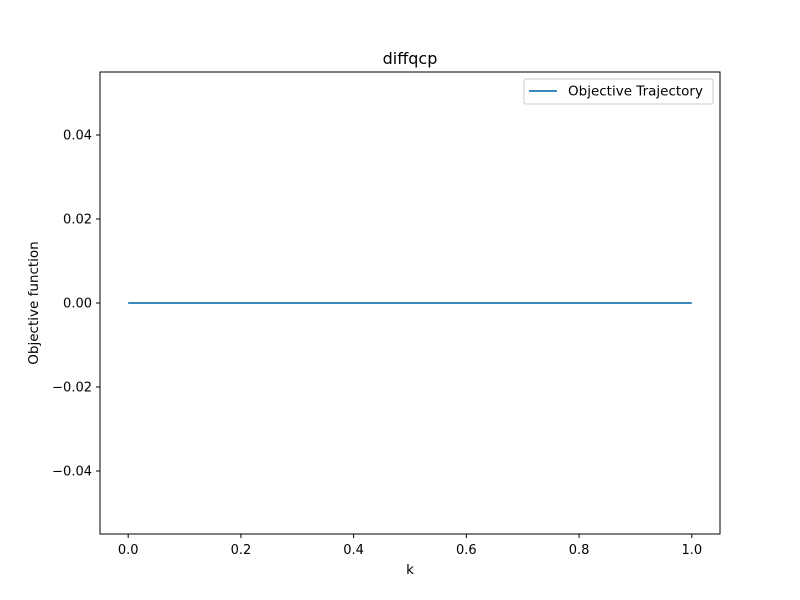  What do you see at coordinates (353, 550) in the screenshot?
I see `x-tick-label: 0.4` at bounding box center [353, 550].